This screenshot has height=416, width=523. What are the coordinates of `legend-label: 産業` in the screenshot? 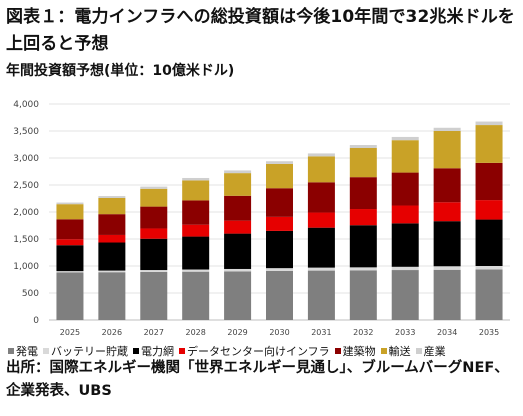 It's located at (434, 351).